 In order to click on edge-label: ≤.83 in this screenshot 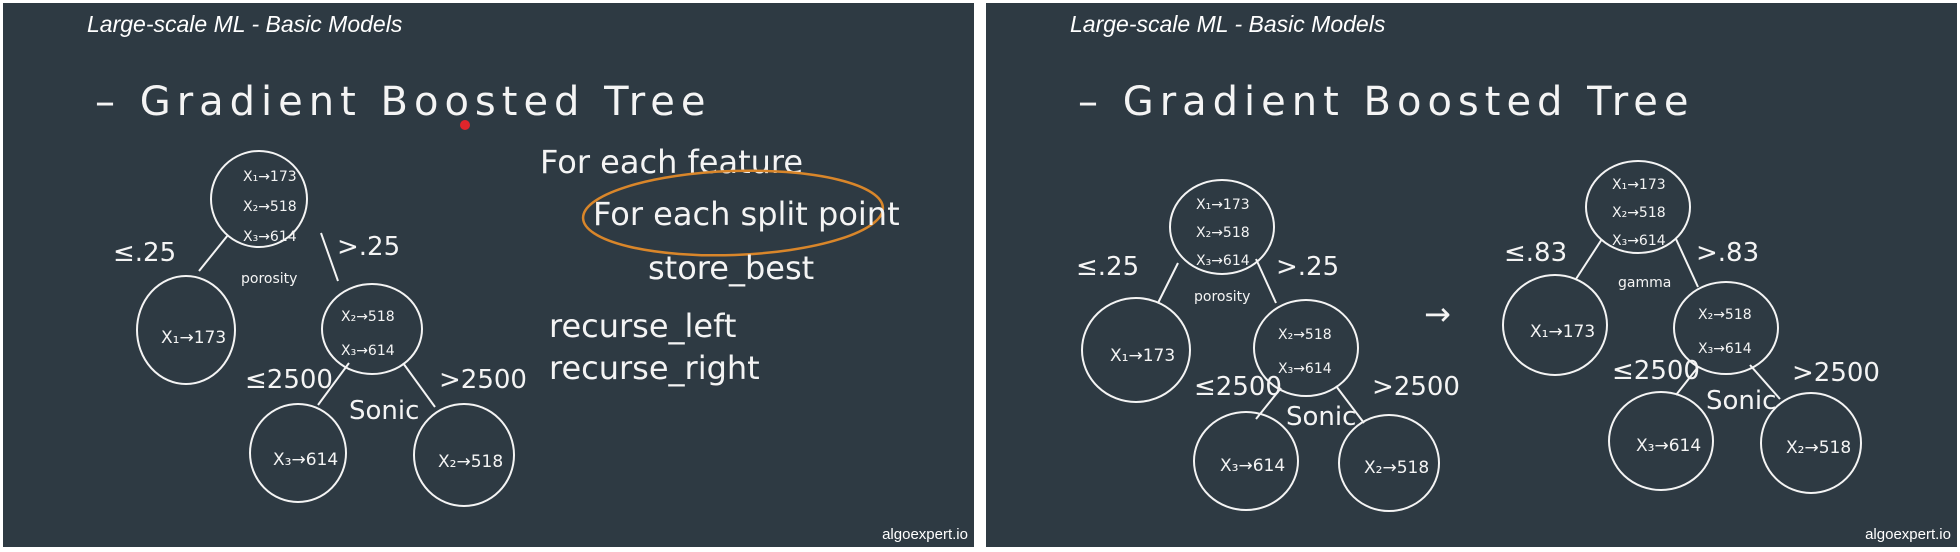, I will do `click(1535, 253)`.